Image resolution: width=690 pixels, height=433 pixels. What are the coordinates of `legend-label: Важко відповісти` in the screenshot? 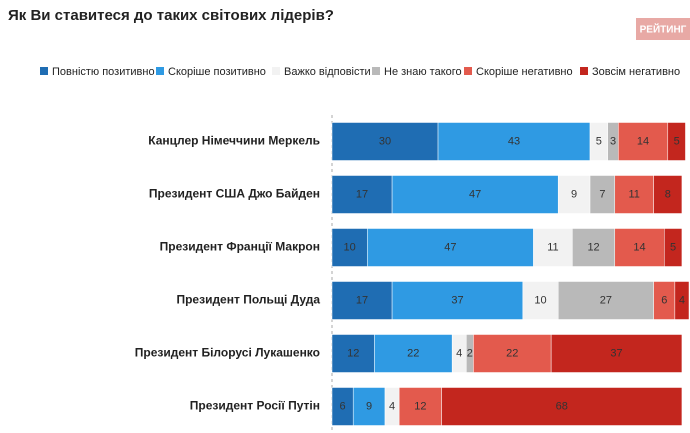 It's located at (327, 72).